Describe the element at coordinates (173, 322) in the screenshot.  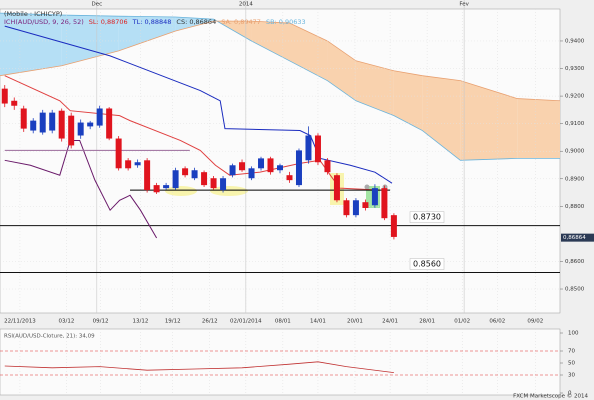
I see `x-tick-label: 19/12` at that location.